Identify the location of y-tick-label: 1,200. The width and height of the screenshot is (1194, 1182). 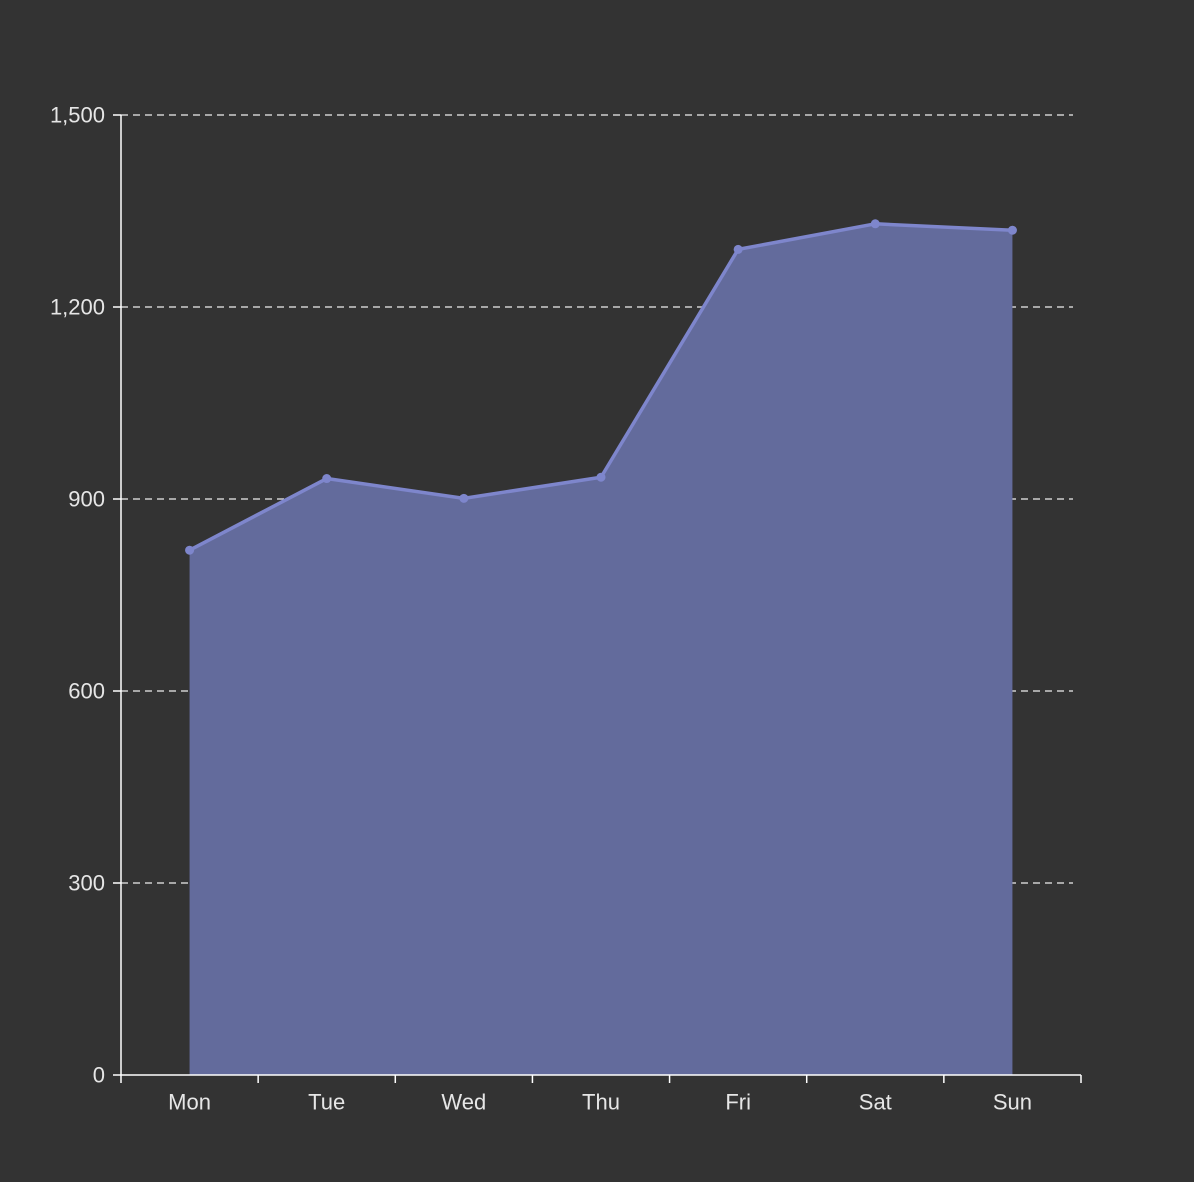
(77, 307).